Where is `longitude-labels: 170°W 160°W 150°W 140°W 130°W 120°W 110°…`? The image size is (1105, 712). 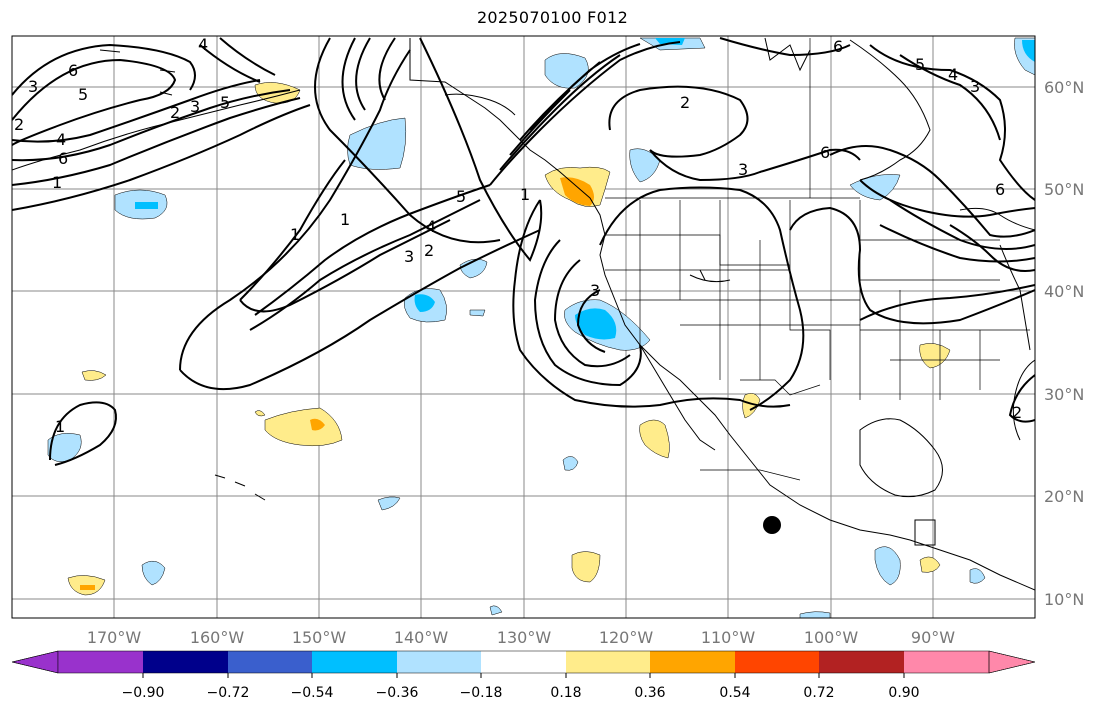 longitude-labels: 170°W 160°W 150°W 140°W 130°W 120°W 110°… is located at coordinates (521, 637).